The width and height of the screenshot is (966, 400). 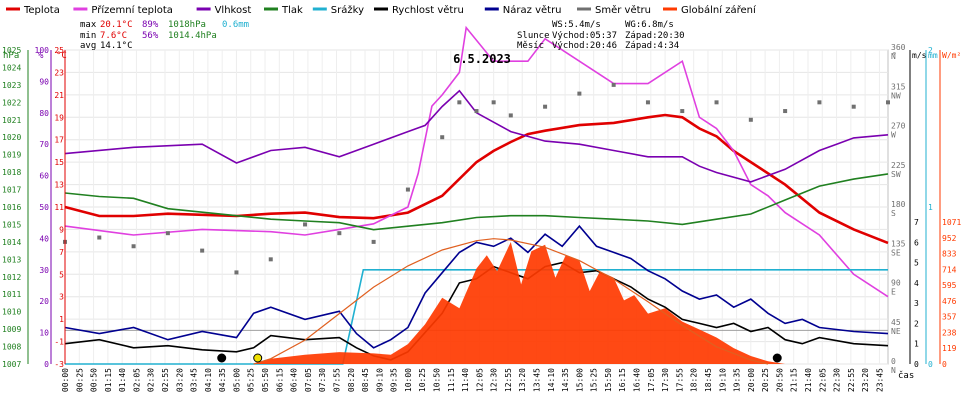 I want to click on time-tick-label: 02:30, so click(x=151, y=380).